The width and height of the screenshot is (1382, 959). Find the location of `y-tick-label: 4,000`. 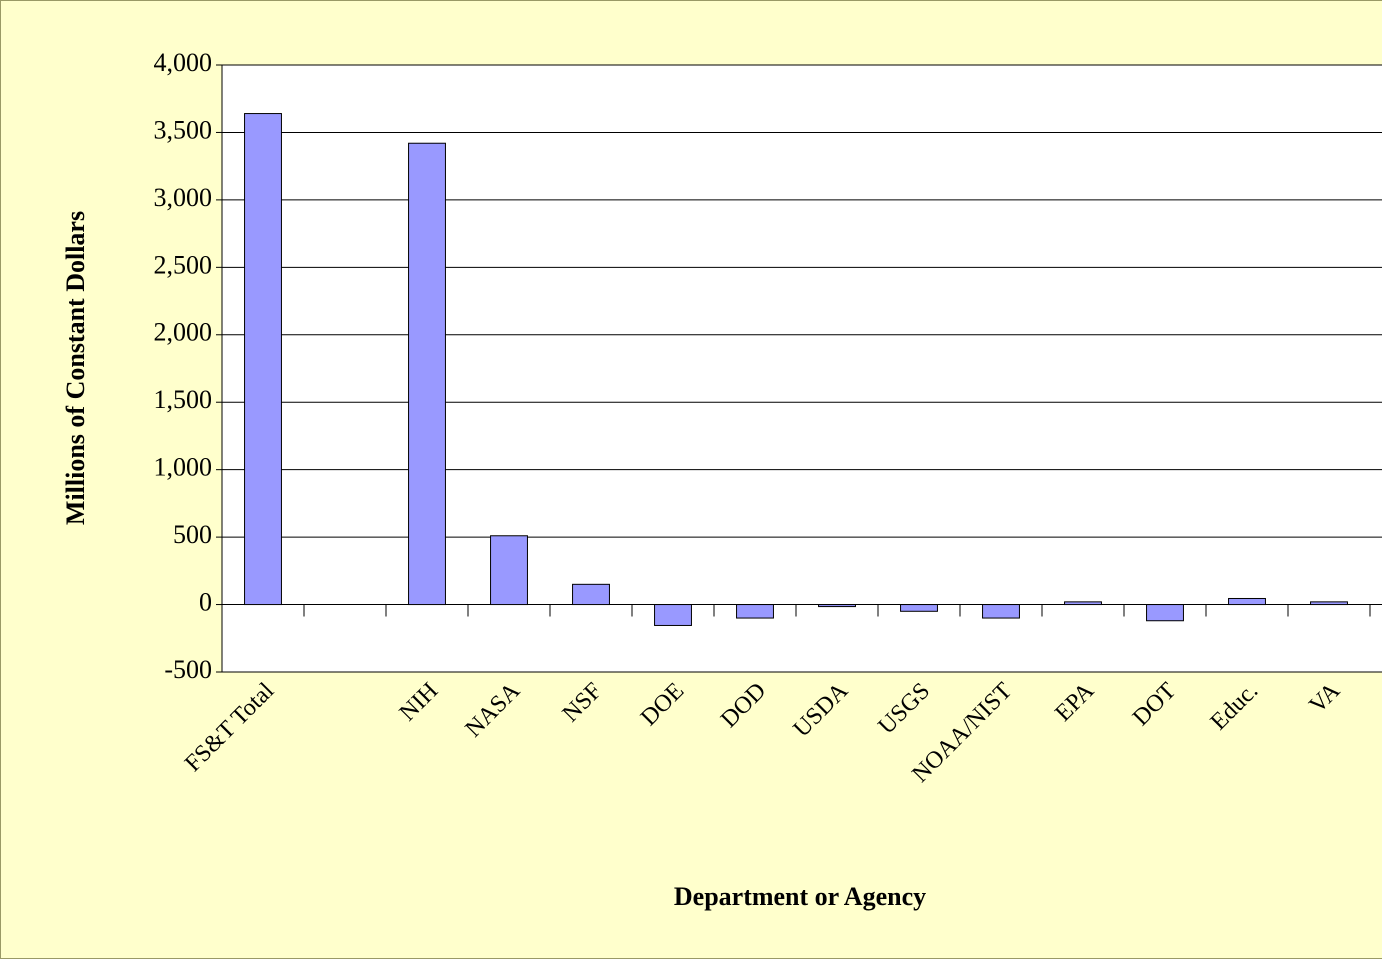

y-tick-label: 4,000 is located at coordinates (183, 62).